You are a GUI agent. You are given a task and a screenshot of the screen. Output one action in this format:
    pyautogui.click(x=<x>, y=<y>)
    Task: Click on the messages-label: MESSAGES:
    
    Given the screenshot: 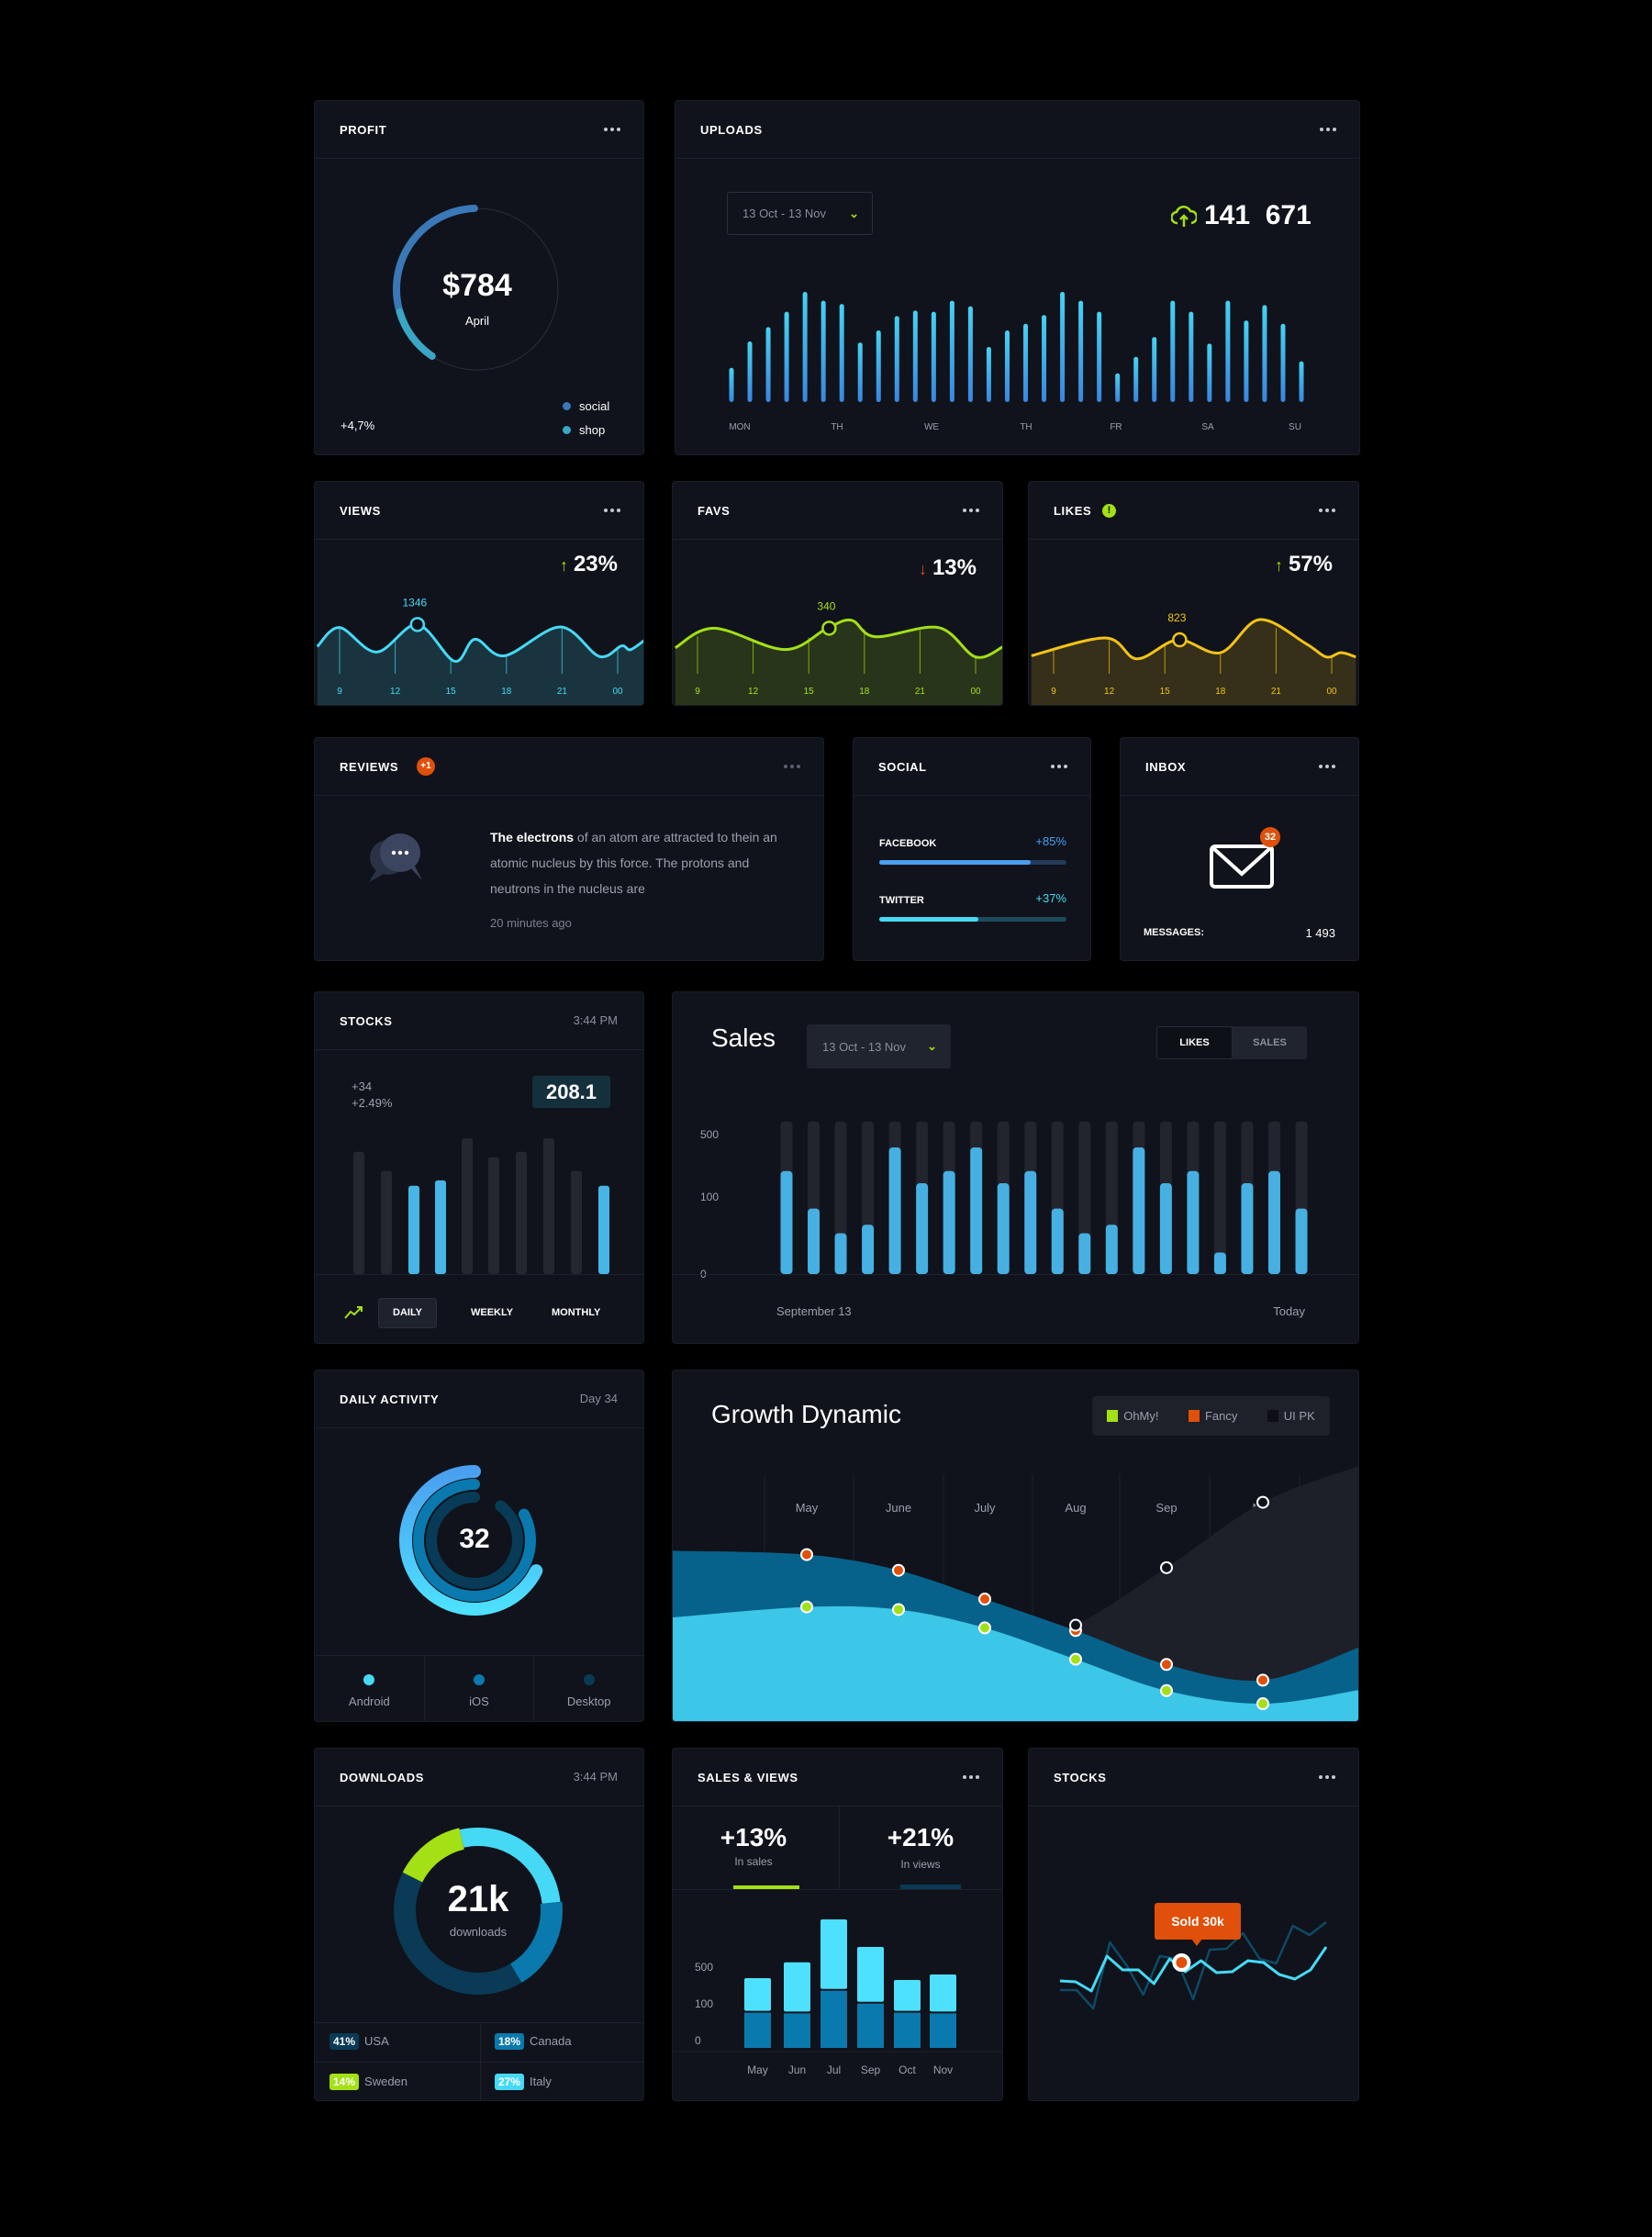 What is the action you would take?
    pyautogui.click(x=1174, y=932)
    